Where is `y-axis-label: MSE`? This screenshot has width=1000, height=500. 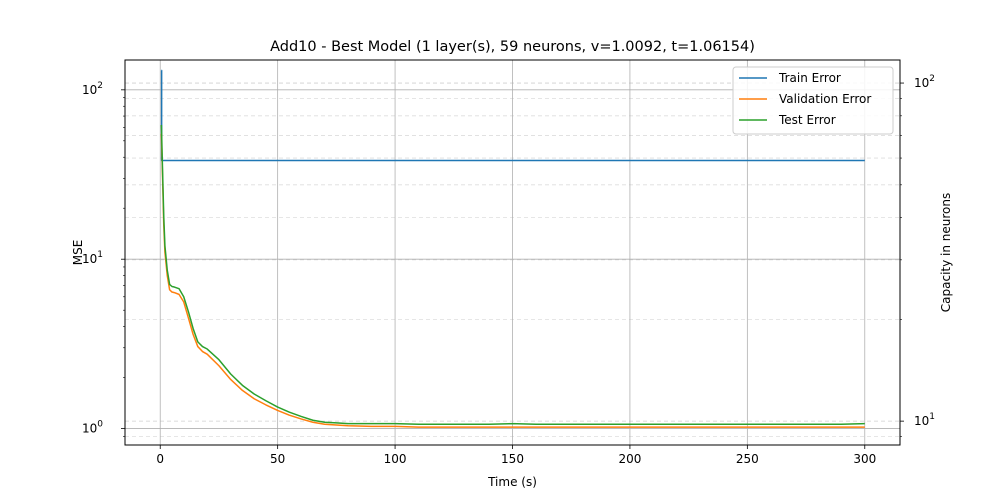 y-axis-label: MSE is located at coordinates (78, 253).